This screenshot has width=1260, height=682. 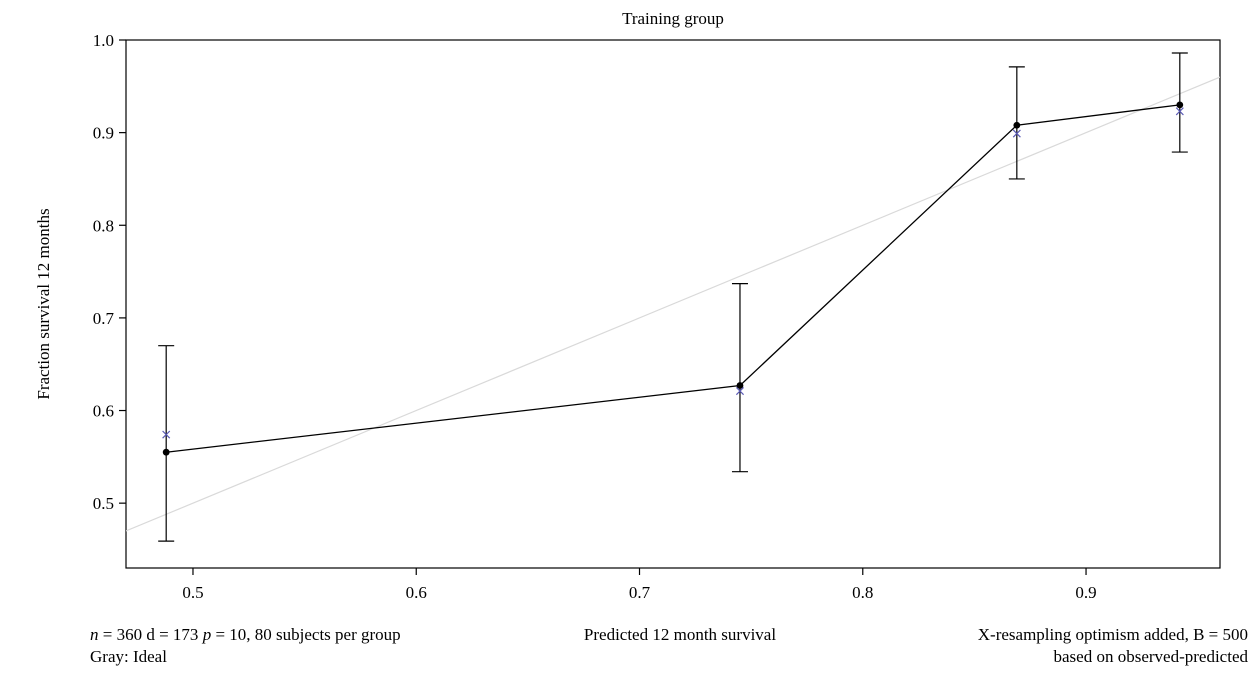 I want to click on x-axis: 0.5 0.6 0.7 0.8 0.9, so click(x=639, y=585).